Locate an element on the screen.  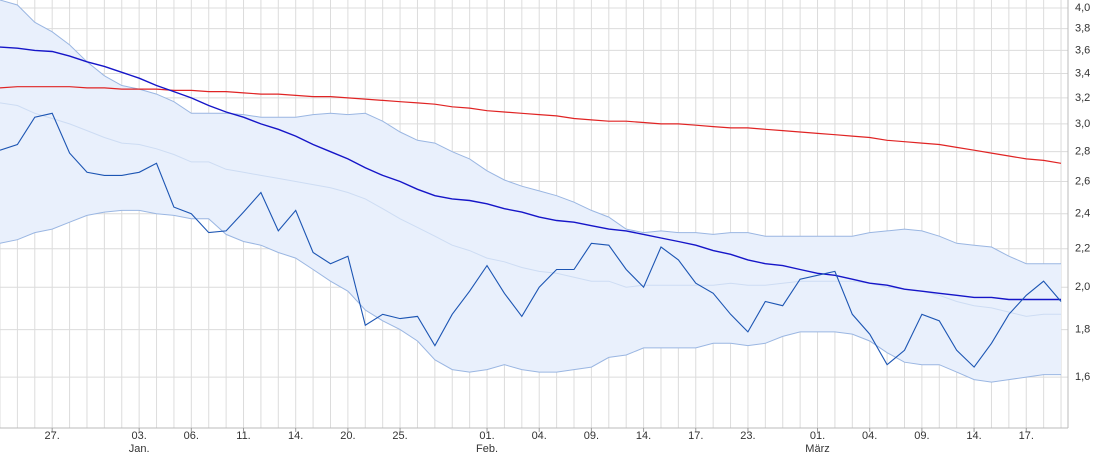
x-tick-label: 23. is located at coordinates (747, 436).